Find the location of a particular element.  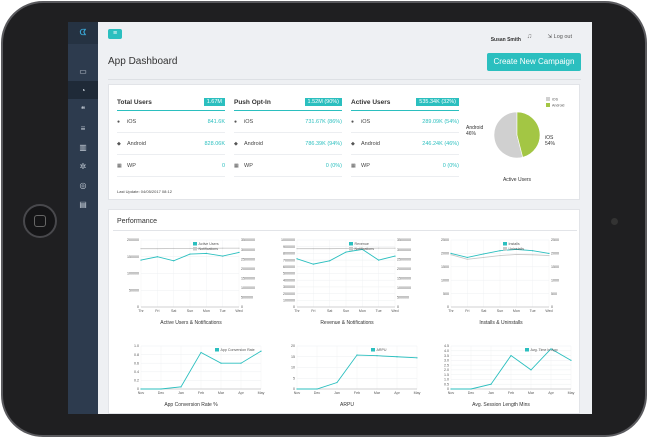

sidebar-item-broadcast: ◎ is located at coordinates (83, 185).